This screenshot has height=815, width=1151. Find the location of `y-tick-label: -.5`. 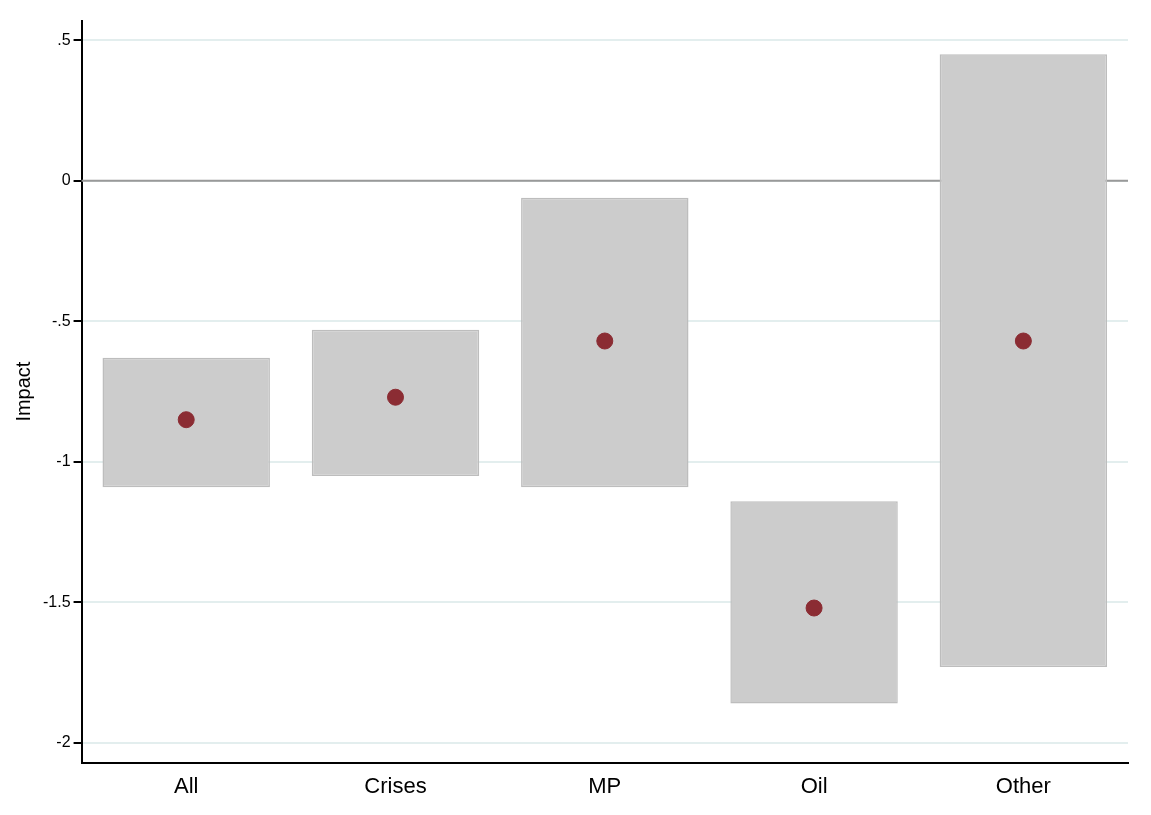

y-tick-label: -.5 is located at coordinates (61, 320).